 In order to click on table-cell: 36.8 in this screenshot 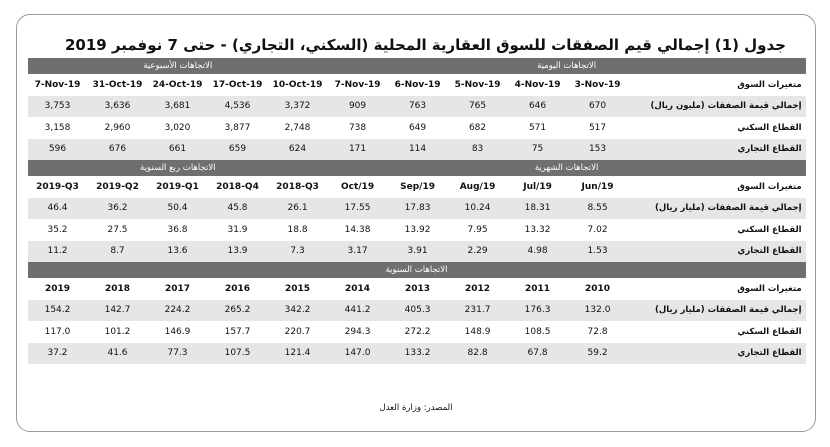, I will do `click(177, 229)`.